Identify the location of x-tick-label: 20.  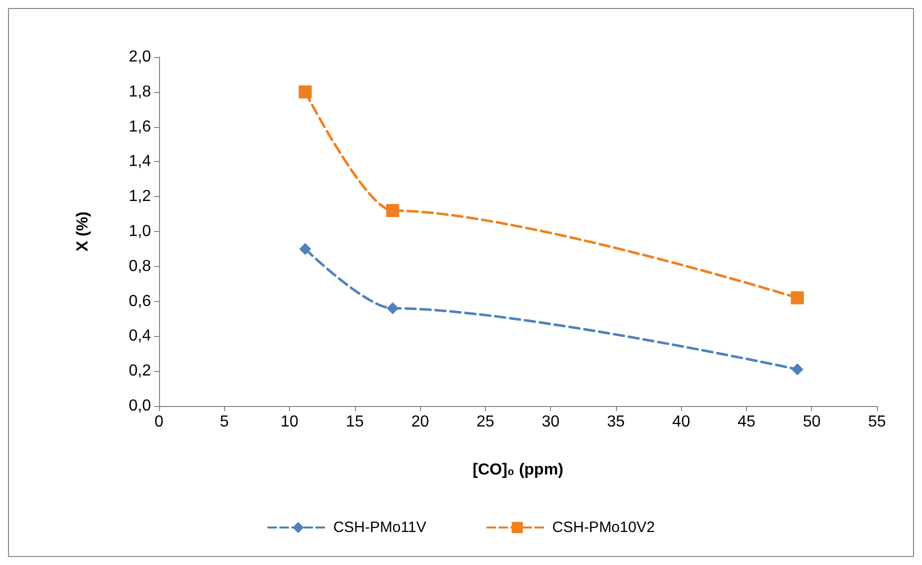
(420, 422).